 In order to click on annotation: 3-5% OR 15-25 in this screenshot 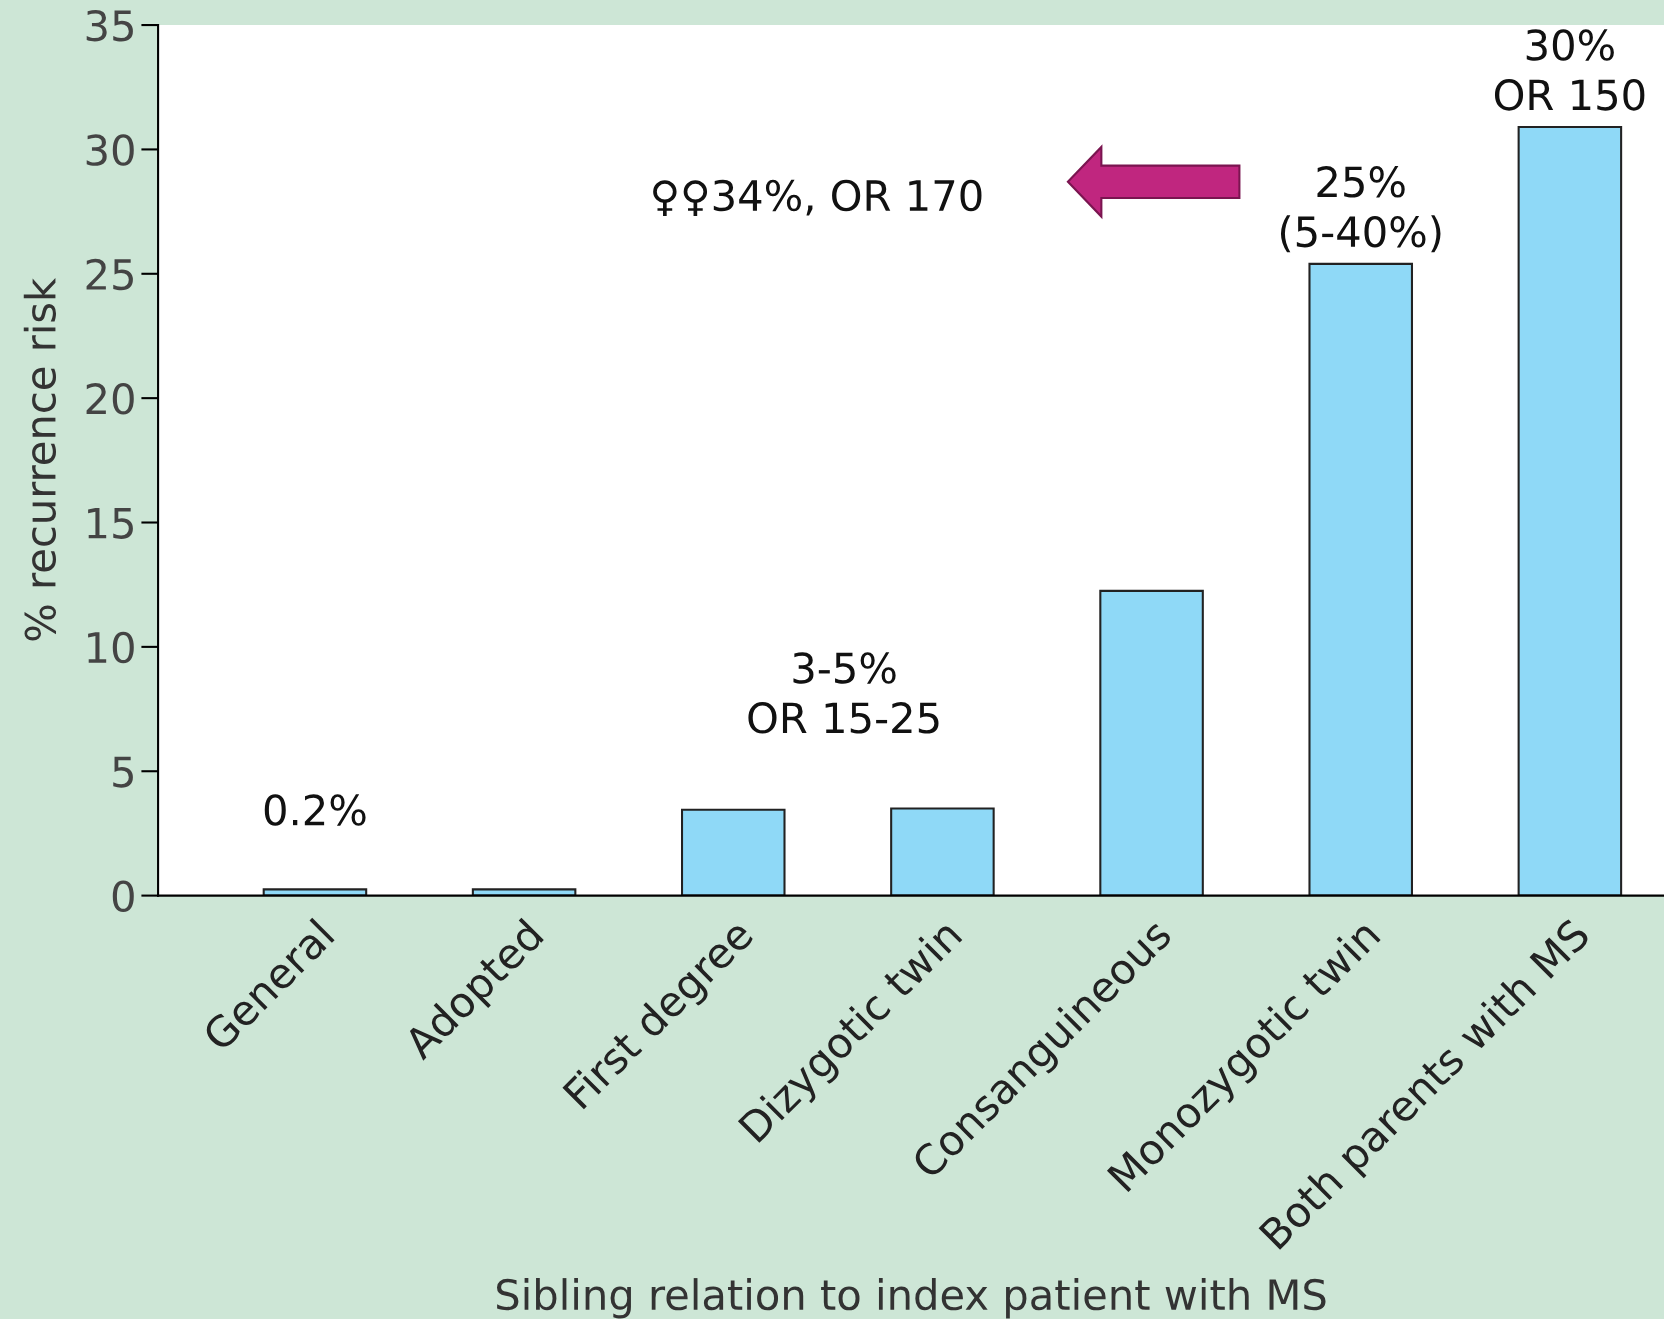, I will do `click(843, 693)`.